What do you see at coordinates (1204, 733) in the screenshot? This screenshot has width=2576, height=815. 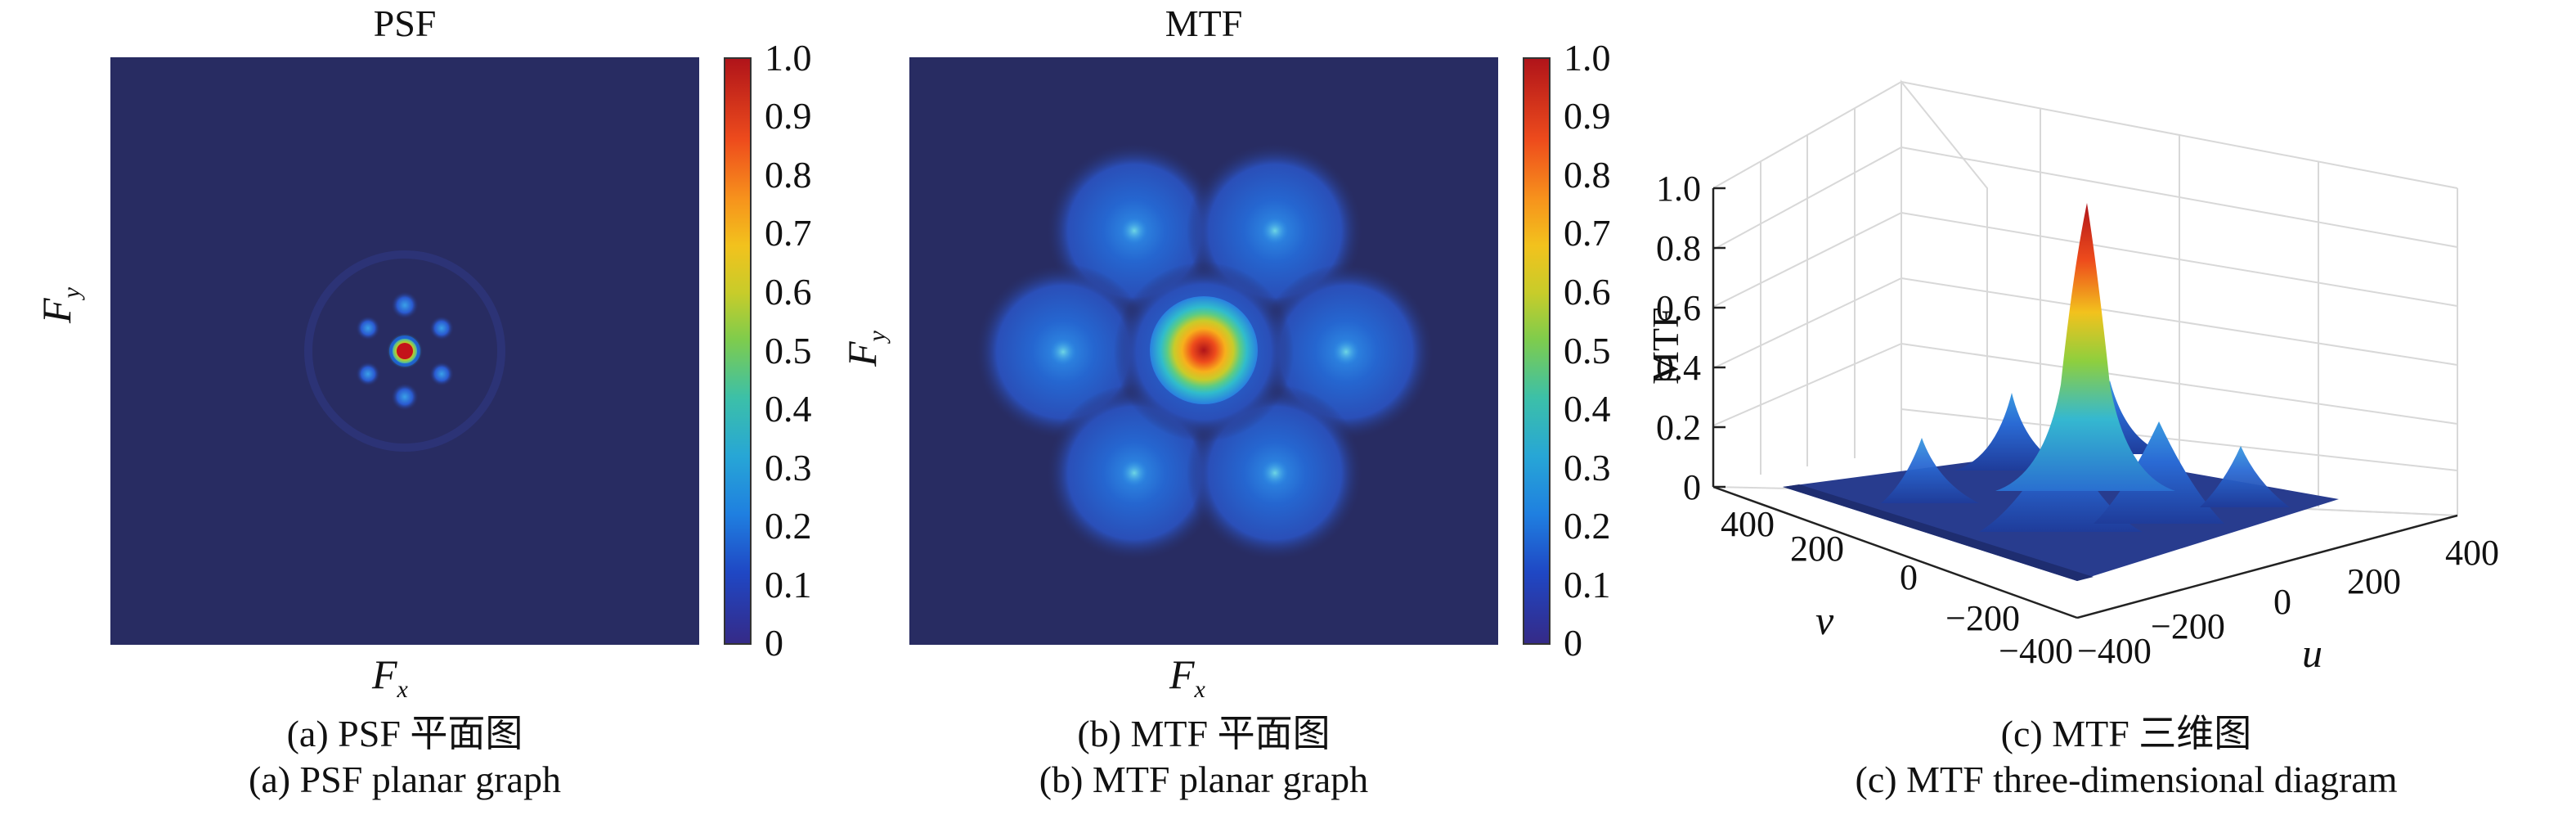 I see `mtf-caption-cn: (b) MTF 平面图` at bounding box center [1204, 733].